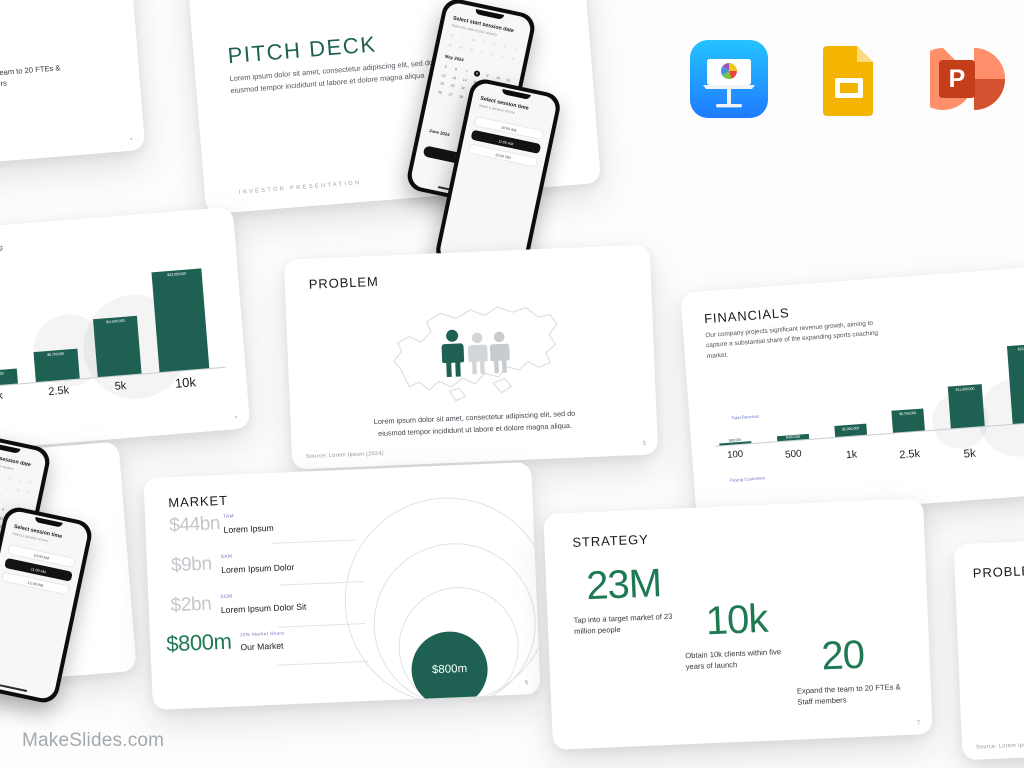 The image size is (1024, 768). Describe the element at coordinates (343, 282) in the screenshot. I see `problem-title: PROBLEM` at that location.